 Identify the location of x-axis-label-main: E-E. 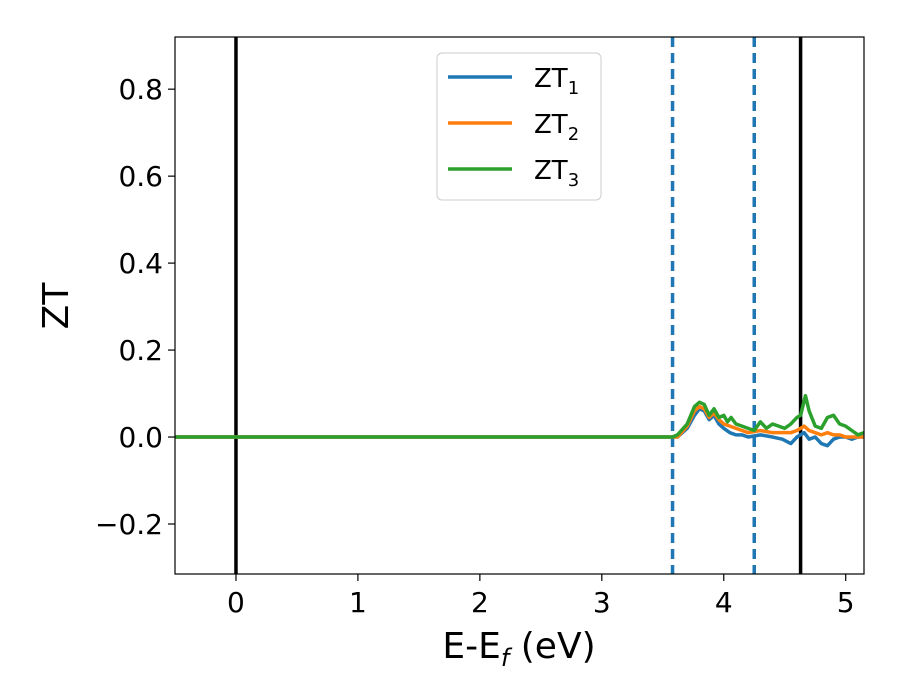
(471, 646).